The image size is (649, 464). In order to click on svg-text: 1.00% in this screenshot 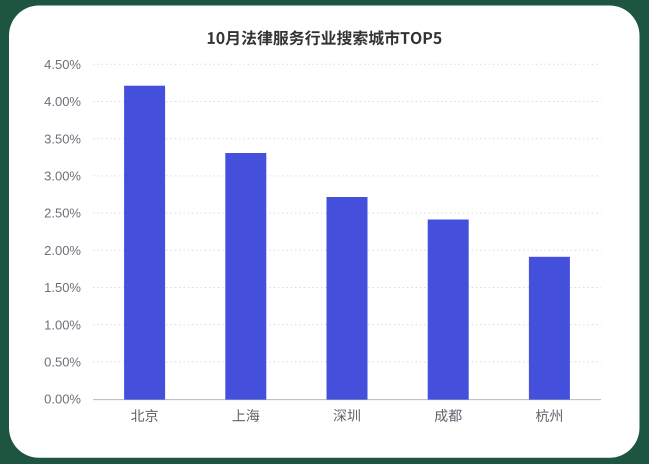, I will do `click(62, 324)`.